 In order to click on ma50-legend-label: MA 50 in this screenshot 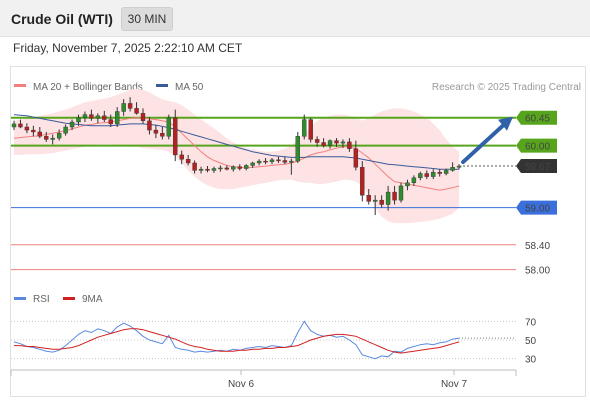, I will do `click(189, 87)`.